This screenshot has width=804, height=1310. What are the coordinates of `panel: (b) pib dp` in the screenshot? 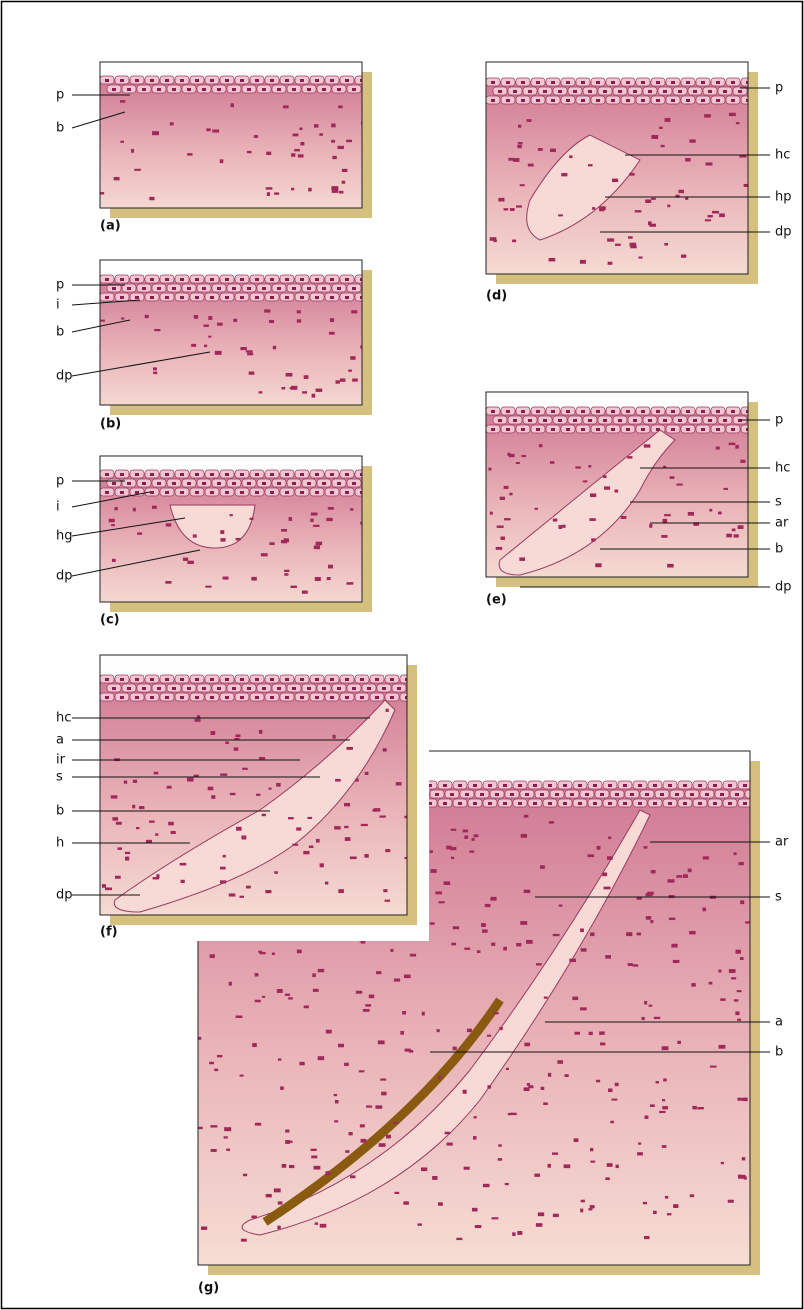 It's located at (214, 345).